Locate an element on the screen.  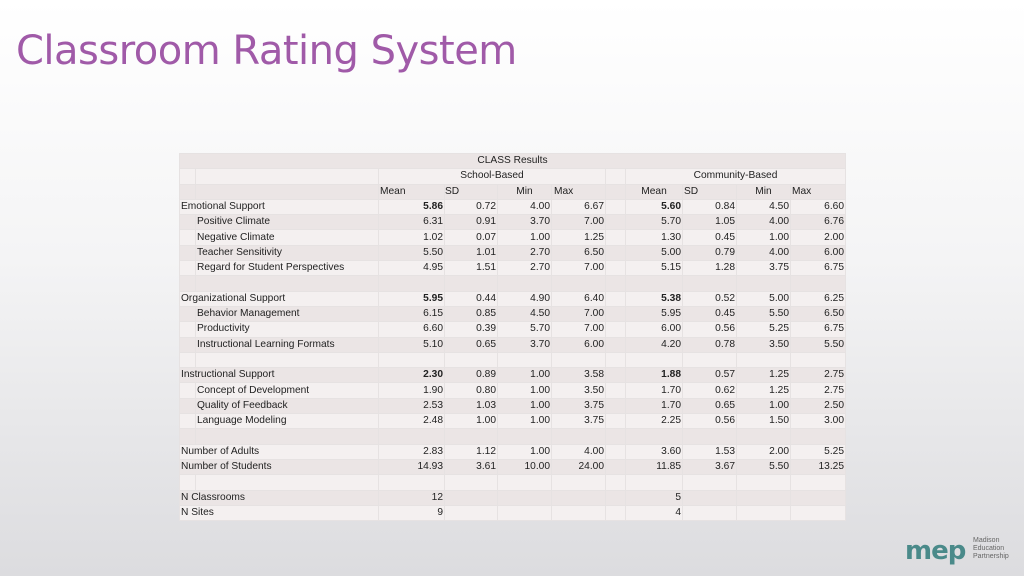
community-value: 0.52 is located at coordinates (709, 298).